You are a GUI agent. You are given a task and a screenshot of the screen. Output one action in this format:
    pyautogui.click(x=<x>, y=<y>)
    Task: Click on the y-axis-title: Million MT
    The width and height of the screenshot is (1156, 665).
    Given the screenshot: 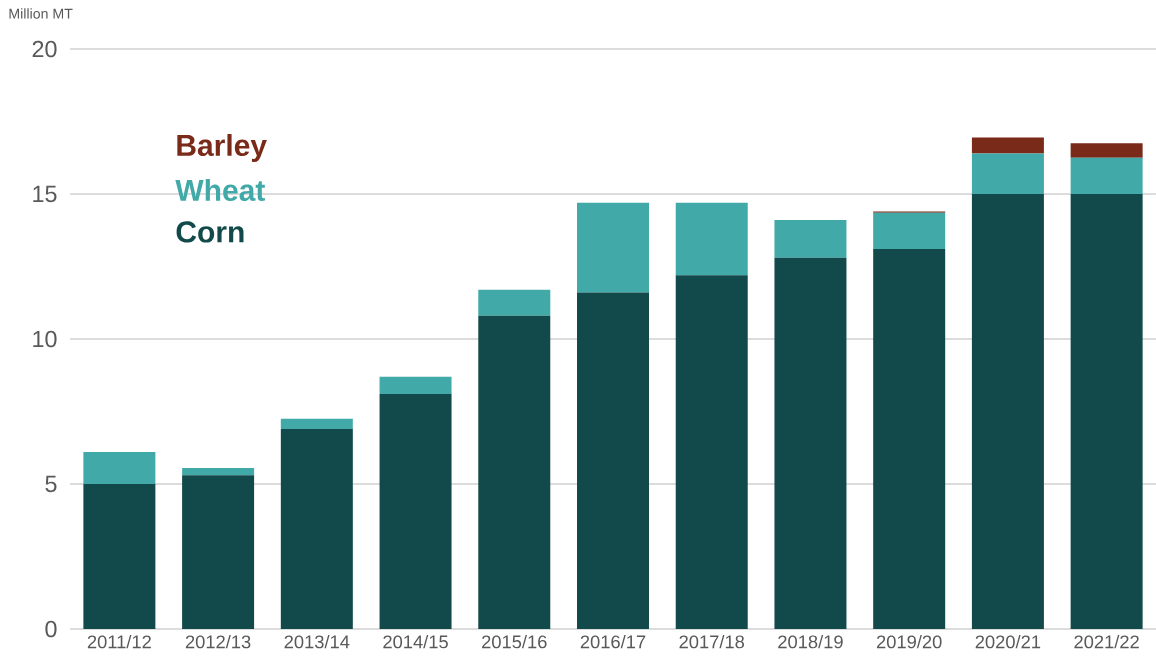 What is the action you would take?
    pyautogui.click(x=41, y=13)
    